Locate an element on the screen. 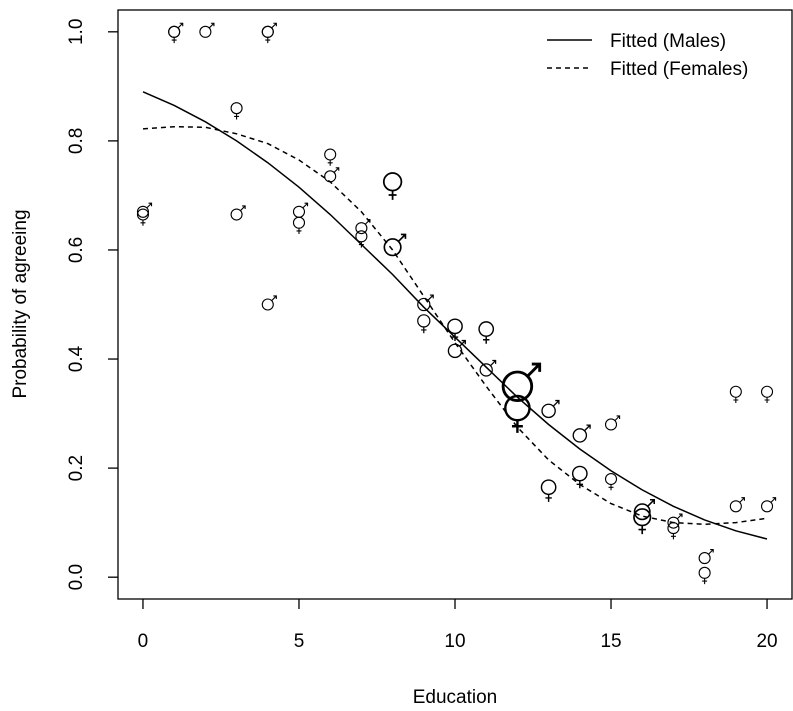 The image size is (793, 711). legend-label-females: Fitted (Females) is located at coordinates (679, 69).